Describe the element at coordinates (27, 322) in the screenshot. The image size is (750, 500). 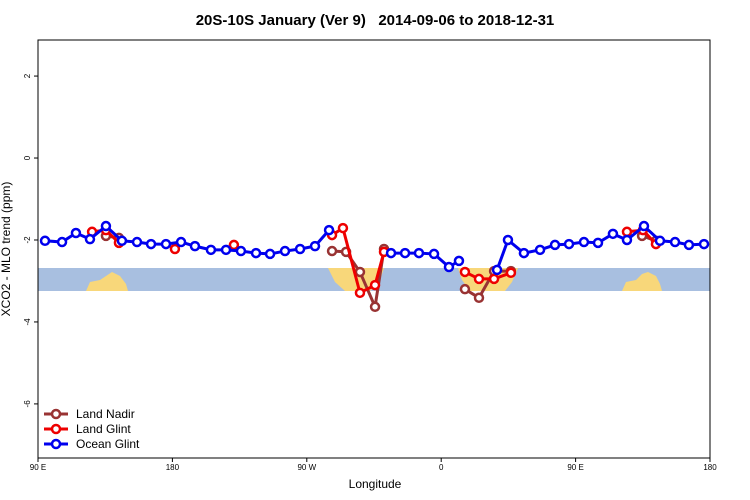
I see `y-tick-label: -4` at that location.